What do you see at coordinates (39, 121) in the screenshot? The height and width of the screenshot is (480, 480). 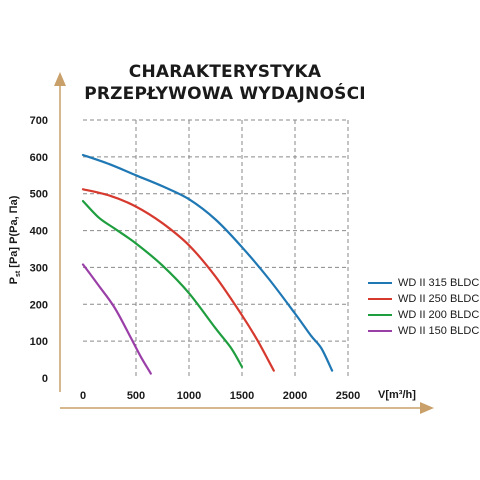 I see `y-tick-label: 700` at bounding box center [39, 121].